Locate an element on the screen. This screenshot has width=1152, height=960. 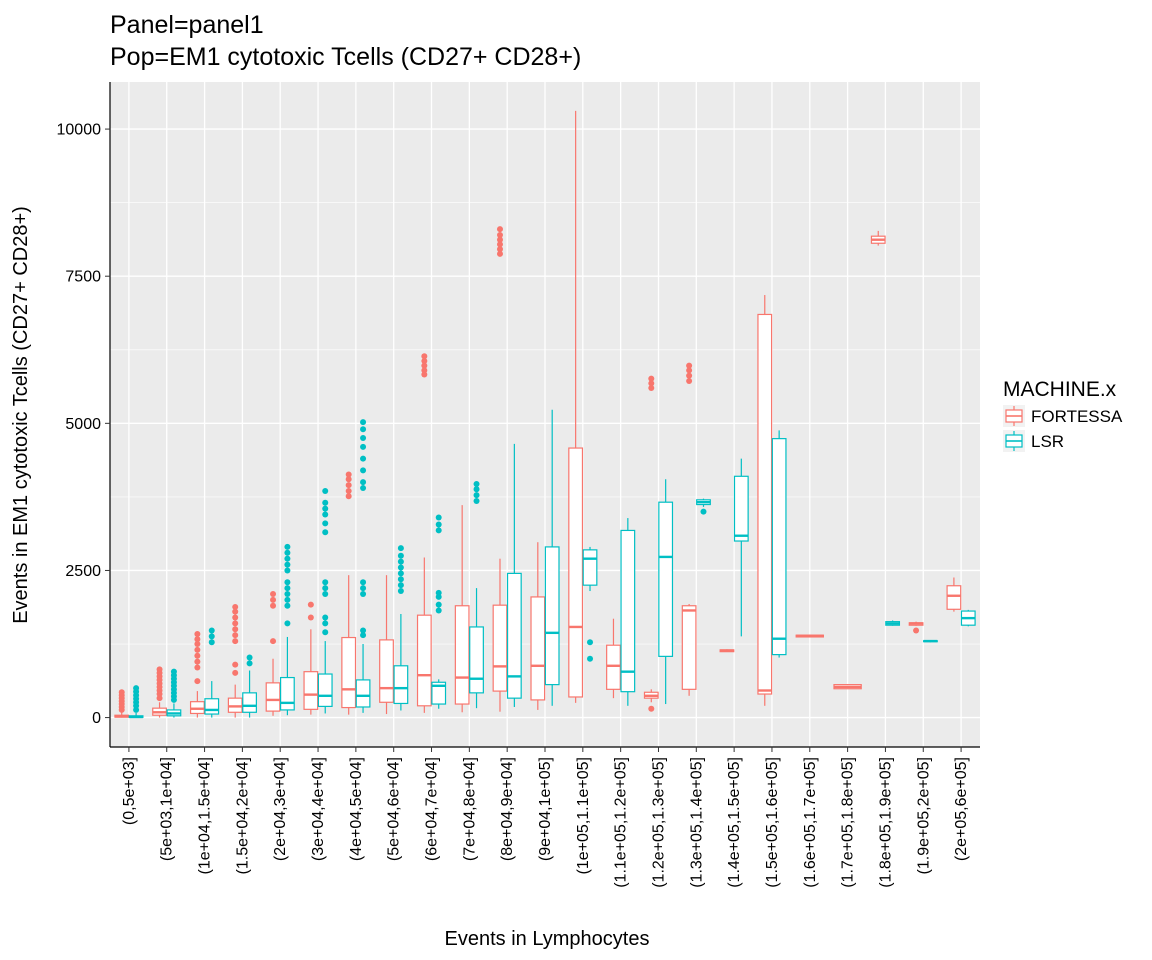
x-tick-label: (2e+04,3e+04] is located at coordinates (280, 809).